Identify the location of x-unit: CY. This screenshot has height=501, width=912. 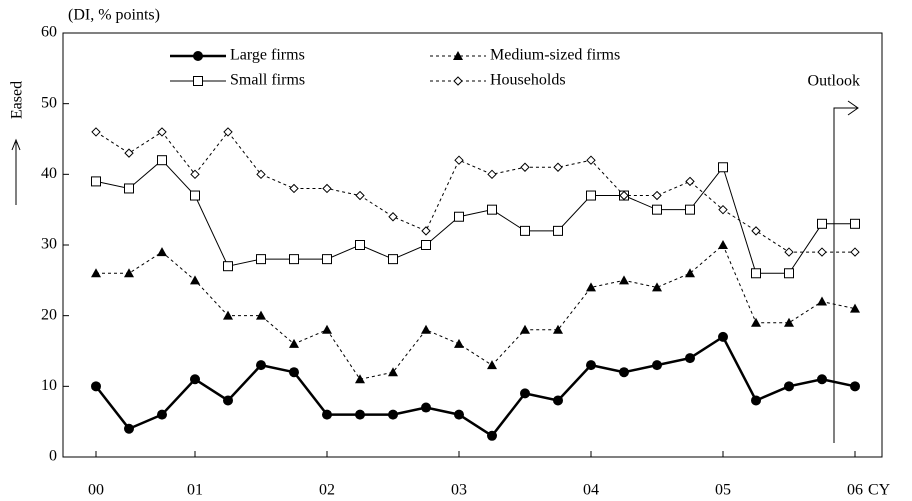
(879, 490).